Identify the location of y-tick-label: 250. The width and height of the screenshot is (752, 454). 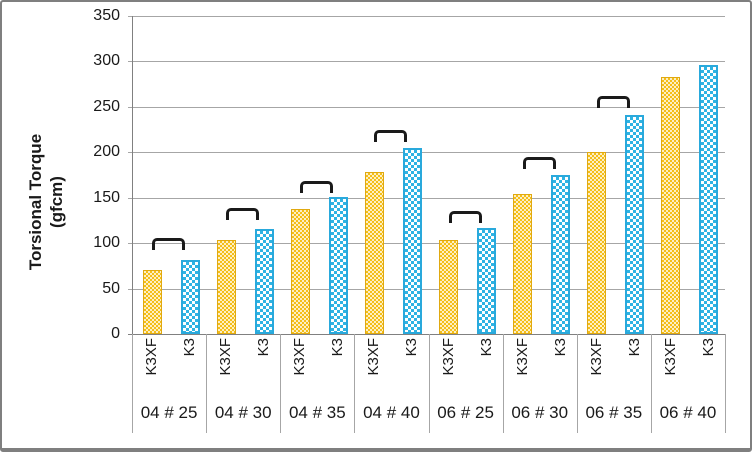
(106, 106).